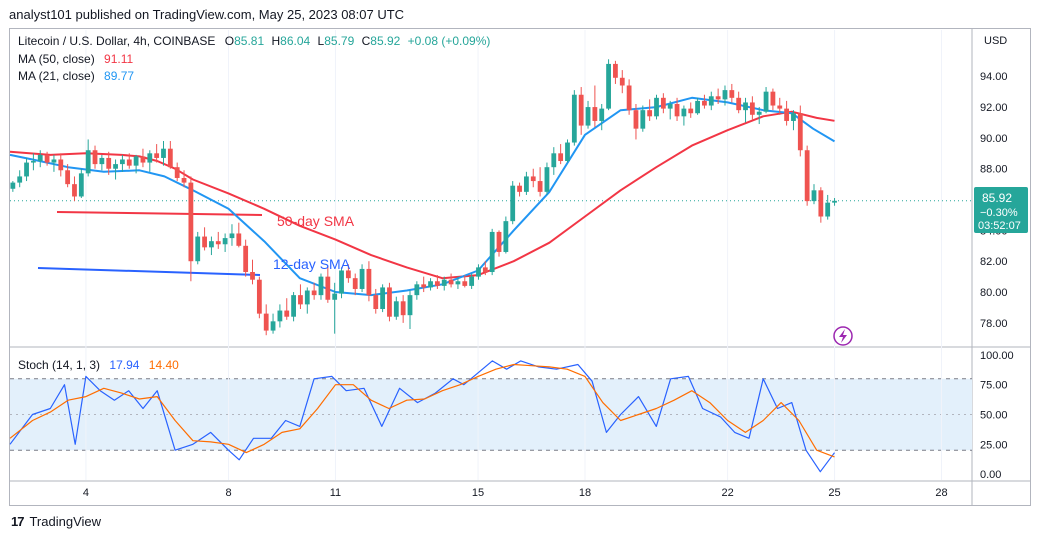 This screenshot has width=1043, height=540. Describe the element at coordinates (275, 41) in the screenshot. I see `legend-h-label: H` at that location.